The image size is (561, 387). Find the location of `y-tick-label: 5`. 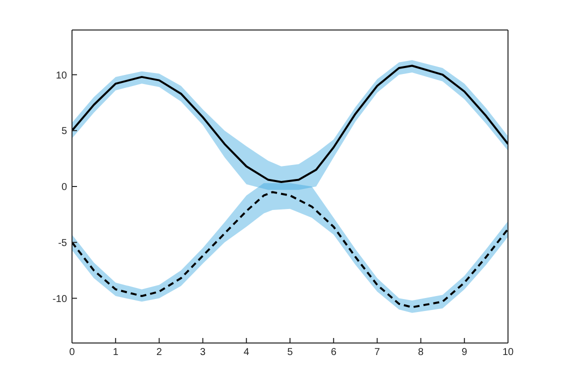

y-tick-label: 5 is located at coordinates (64, 132).